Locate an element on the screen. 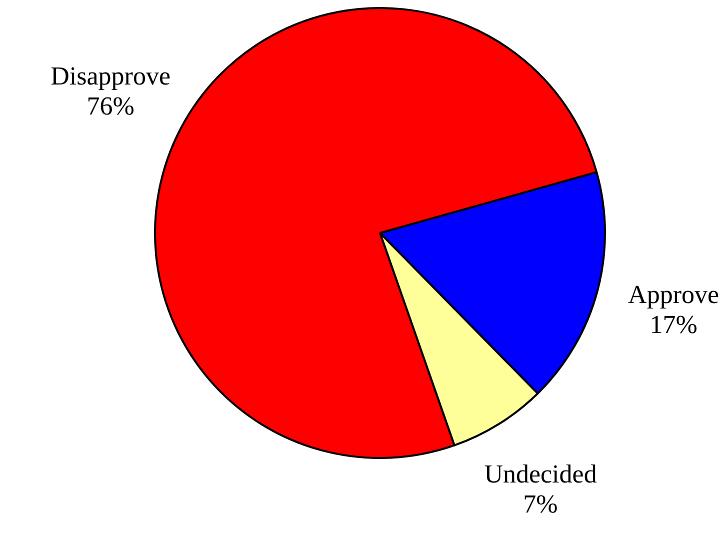  data-label: 76% is located at coordinates (110, 106).